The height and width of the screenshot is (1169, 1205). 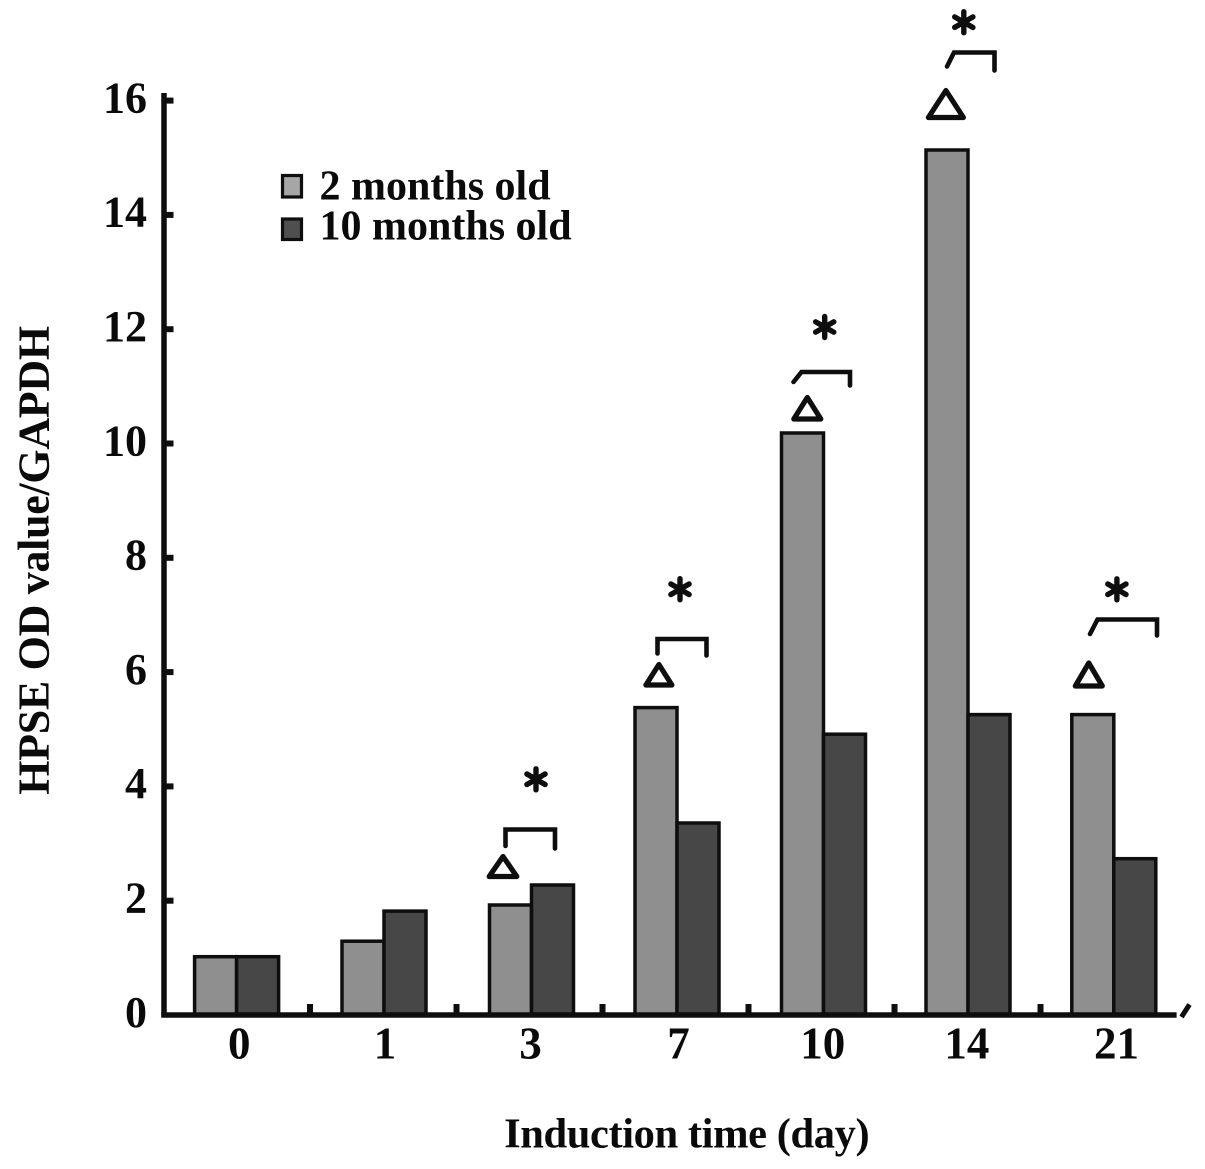 I want to click on svg-text: 10 months old, so click(x=446, y=227).